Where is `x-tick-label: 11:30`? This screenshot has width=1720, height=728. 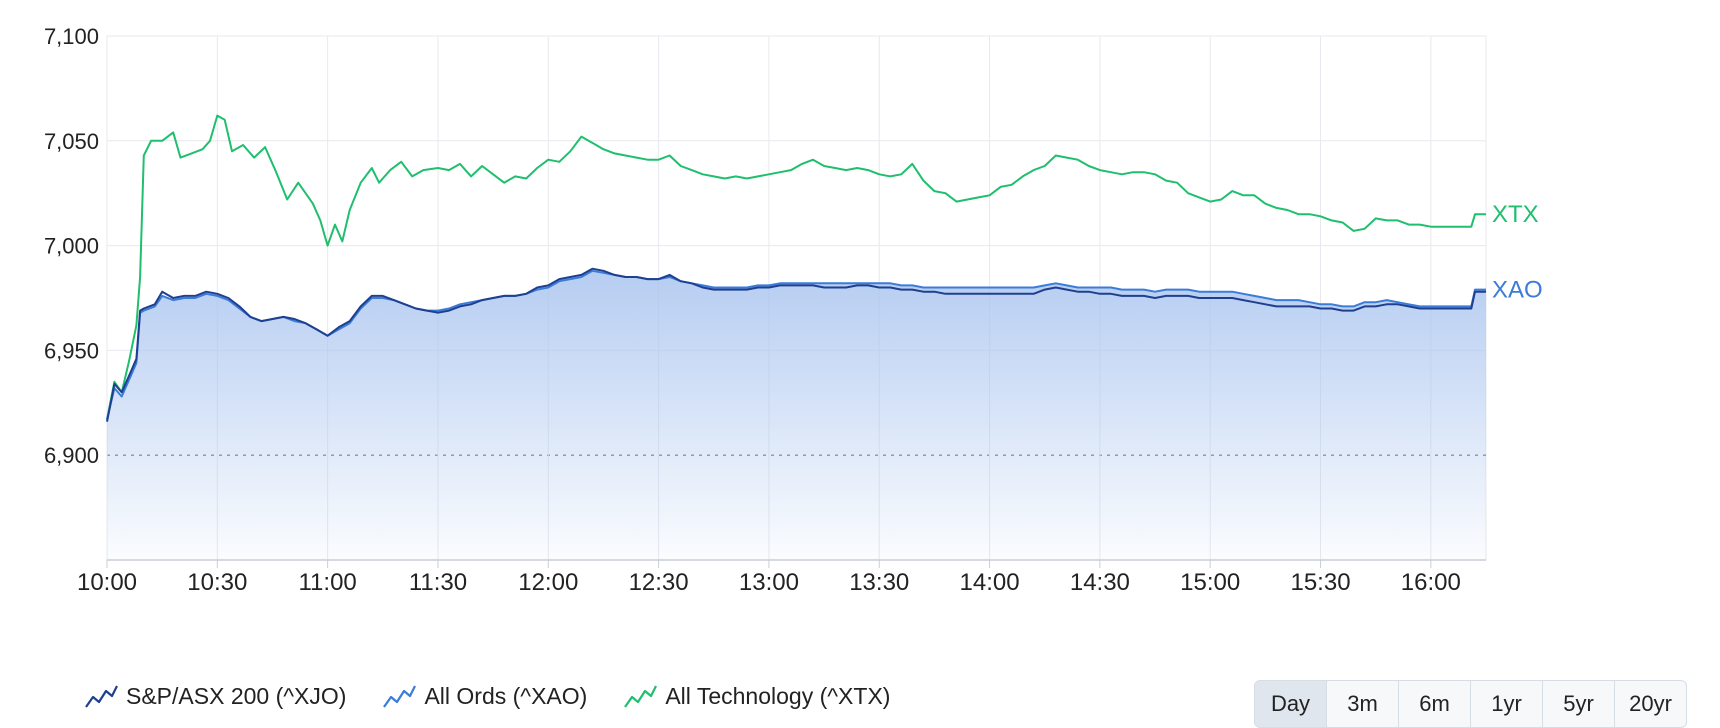
x-tick-label: 11:30 is located at coordinates (438, 582).